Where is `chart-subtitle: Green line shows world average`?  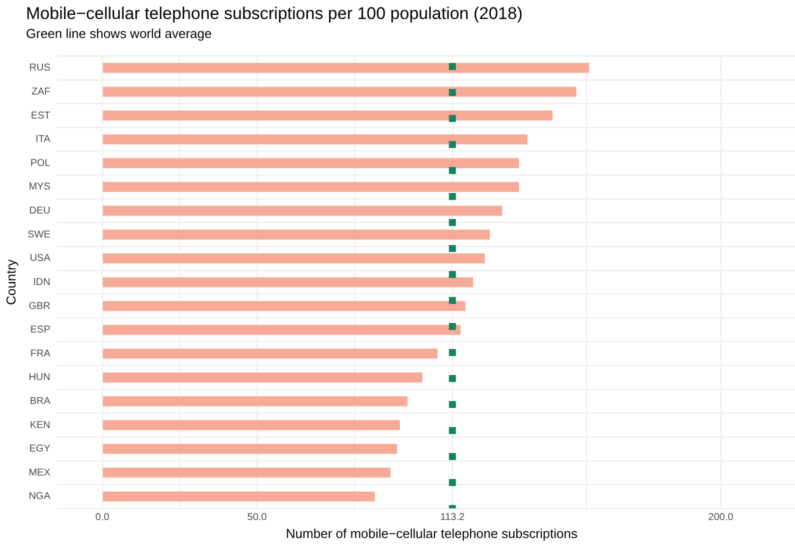
chart-subtitle: Green line shows world average is located at coordinates (119, 33).